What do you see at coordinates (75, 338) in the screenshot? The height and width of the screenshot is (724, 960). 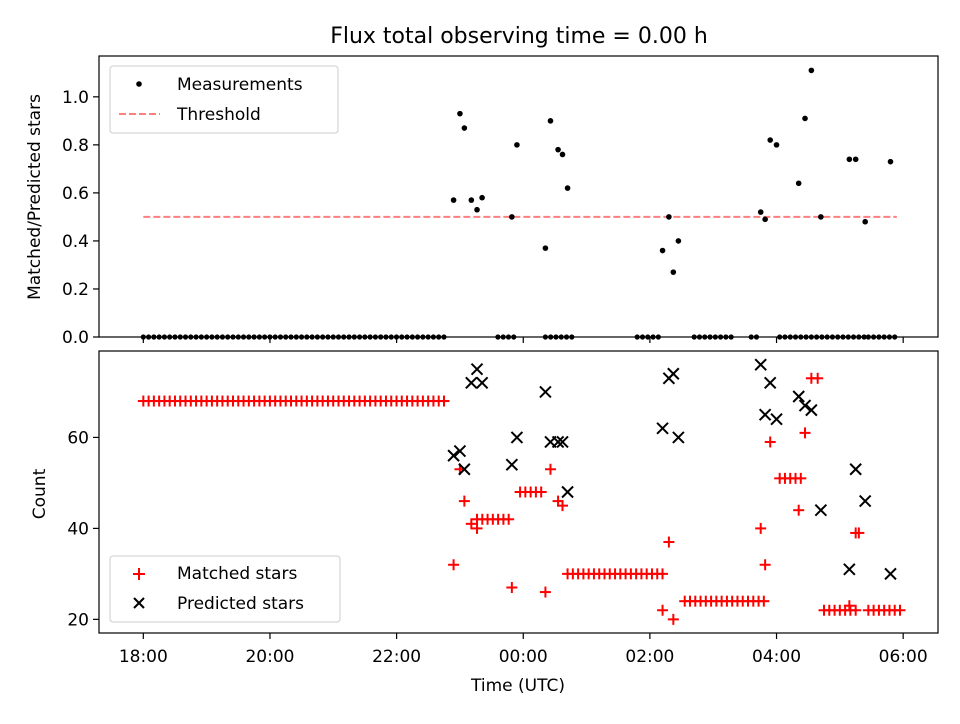 I see `ratio-y-tick-label: 0.0` at bounding box center [75, 338].